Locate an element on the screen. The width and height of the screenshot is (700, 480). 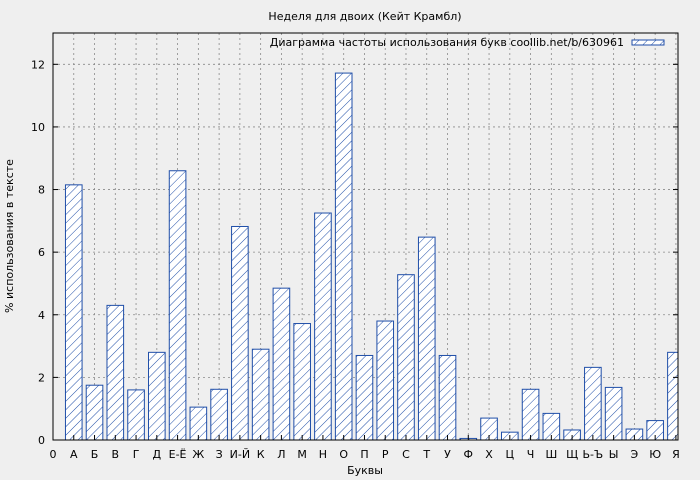
y-tick-label: 6 is located at coordinates (41, 252).